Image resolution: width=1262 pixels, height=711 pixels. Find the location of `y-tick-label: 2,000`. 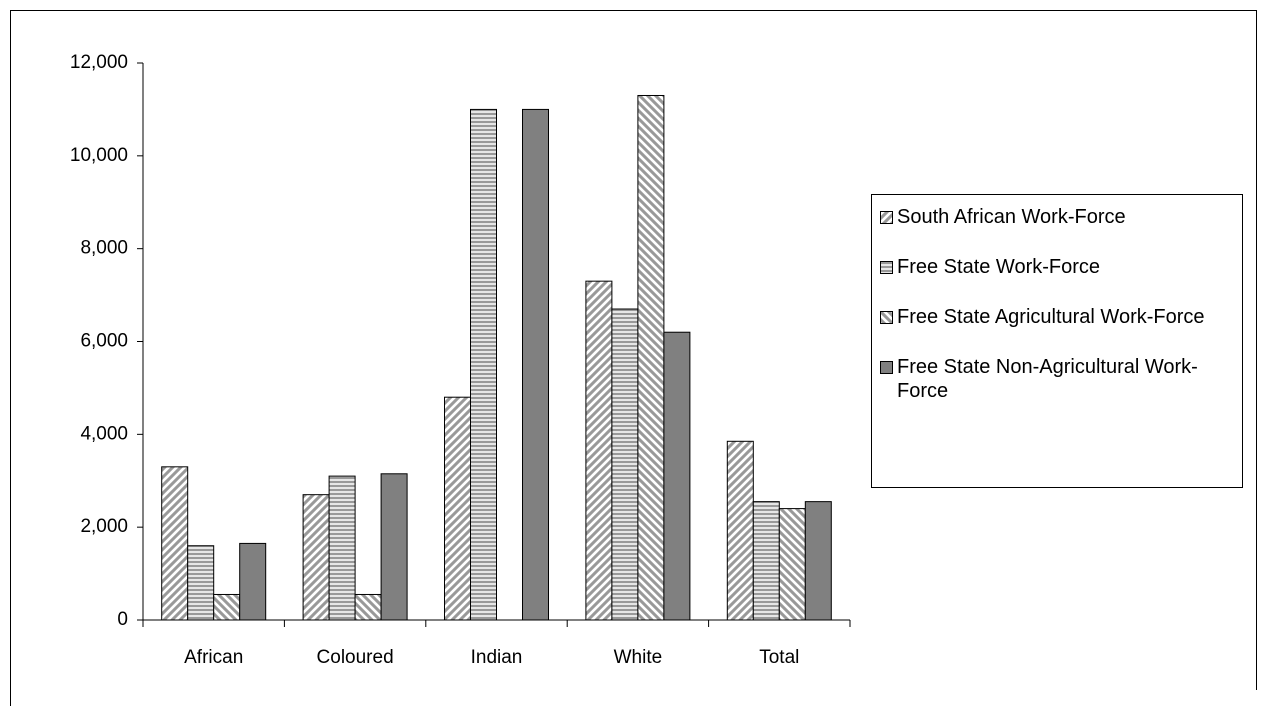

y-tick-label: 2,000 is located at coordinates (104, 526).